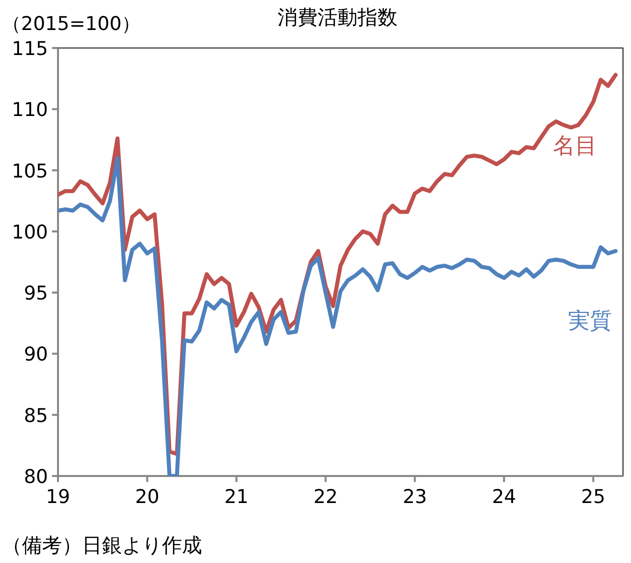  I want to click on y-tick-label: 95, so click(36, 293).